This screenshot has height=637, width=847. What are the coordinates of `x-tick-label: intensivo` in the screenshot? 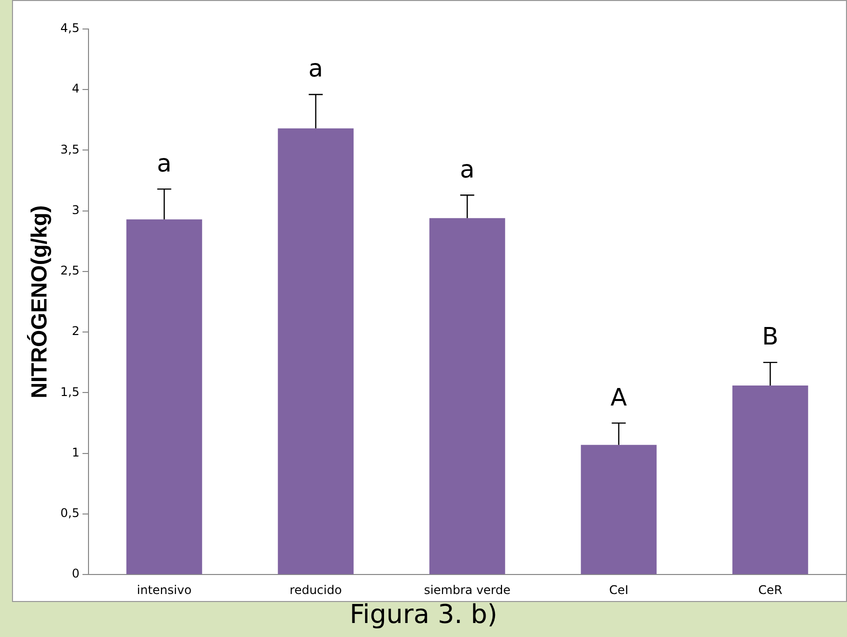 It's located at (164, 589).